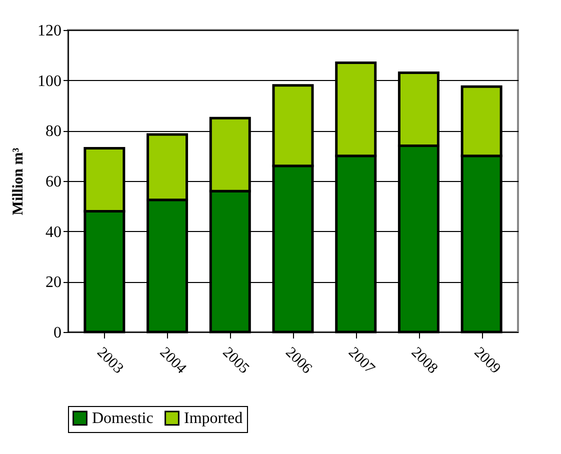 The width and height of the screenshot is (561, 454). I want to click on legend-label: Domestic, so click(123, 419).